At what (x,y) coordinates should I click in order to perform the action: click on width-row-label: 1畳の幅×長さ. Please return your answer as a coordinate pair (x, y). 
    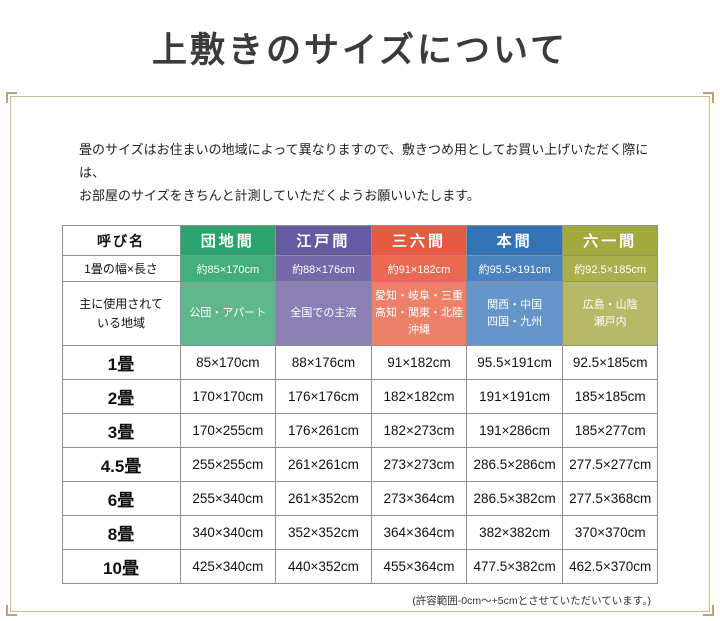
    Looking at the image, I should click on (121, 269).